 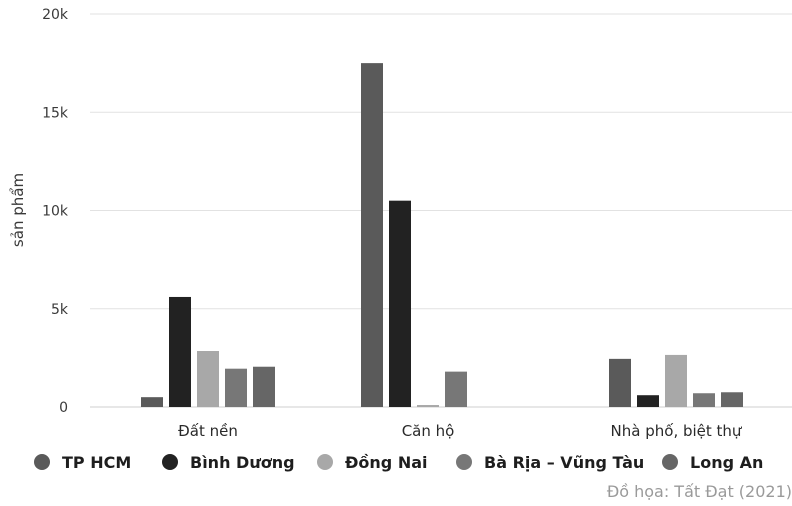 What do you see at coordinates (63, 408) in the screenshot?
I see `y-tick-label: 0` at bounding box center [63, 408].